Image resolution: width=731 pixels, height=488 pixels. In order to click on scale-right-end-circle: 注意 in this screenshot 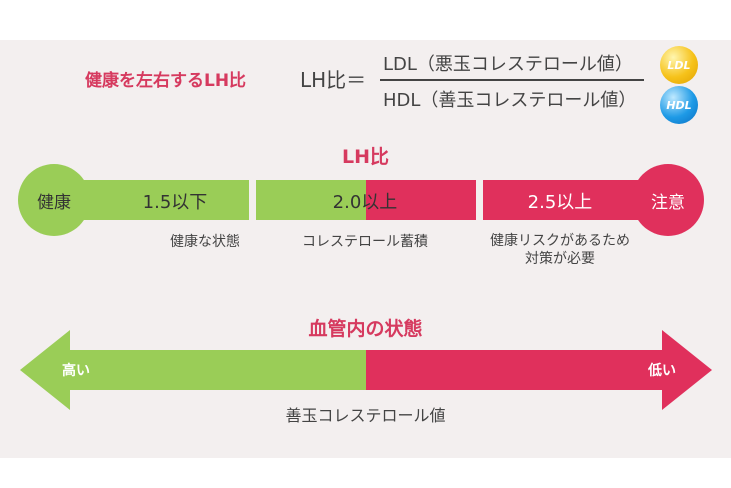, I will do `click(668, 200)`.